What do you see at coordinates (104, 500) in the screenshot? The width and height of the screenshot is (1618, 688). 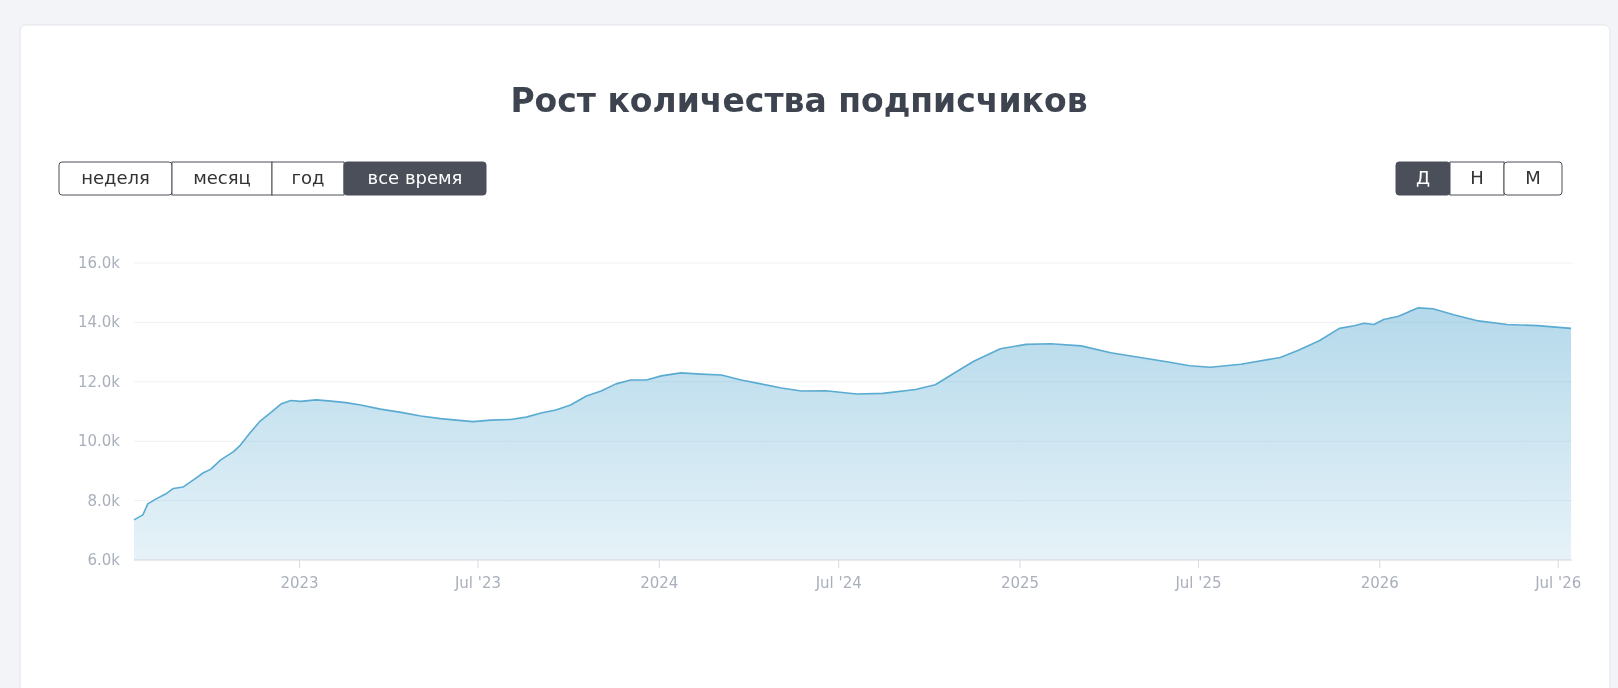 I see `y-tick-label: 8.0k` at bounding box center [104, 500].